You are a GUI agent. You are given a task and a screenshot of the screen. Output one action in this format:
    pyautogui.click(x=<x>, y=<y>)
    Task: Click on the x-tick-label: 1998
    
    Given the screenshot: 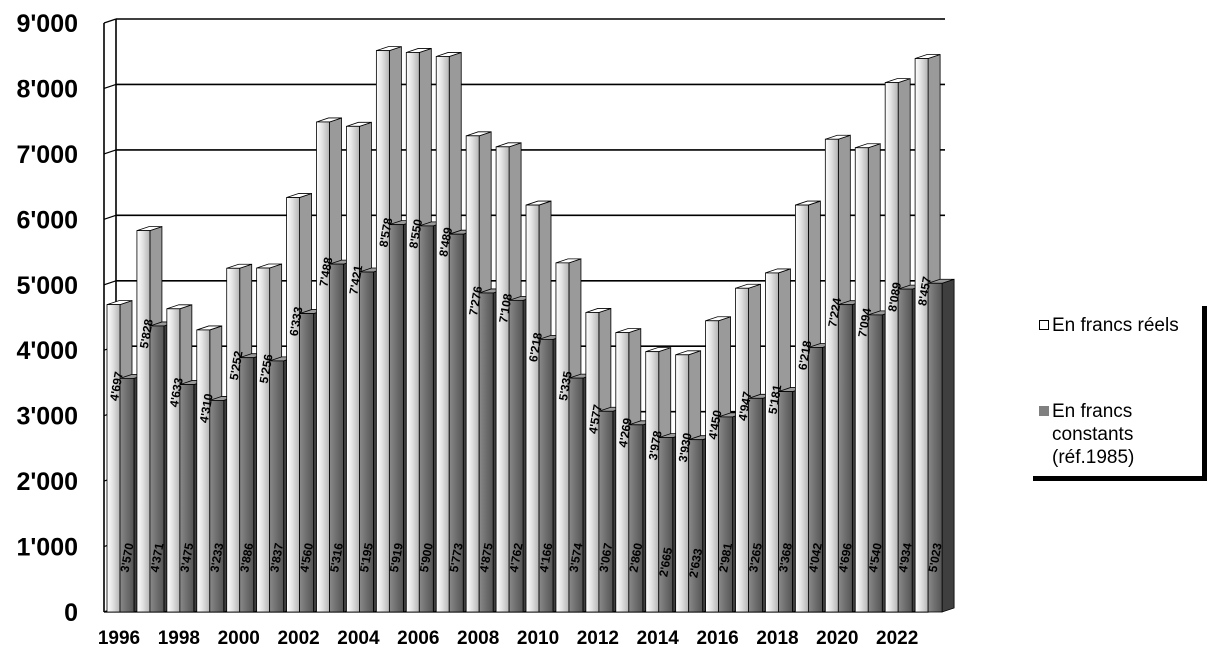 What is the action you would take?
    pyautogui.click(x=179, y=638)
    